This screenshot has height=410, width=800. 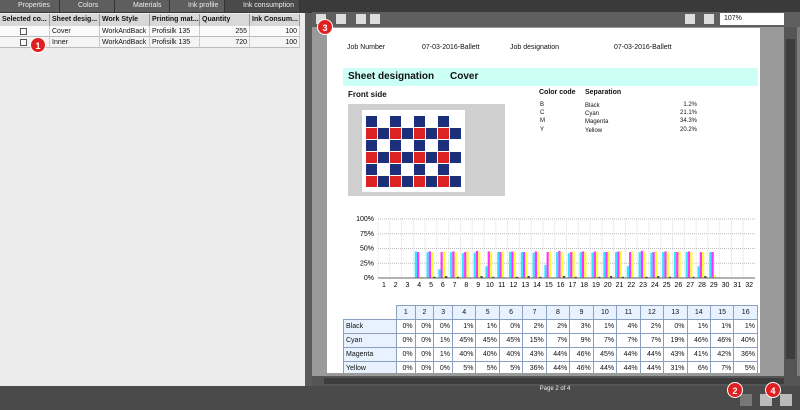 I want to click on splitter, so click(x=308, y=199).